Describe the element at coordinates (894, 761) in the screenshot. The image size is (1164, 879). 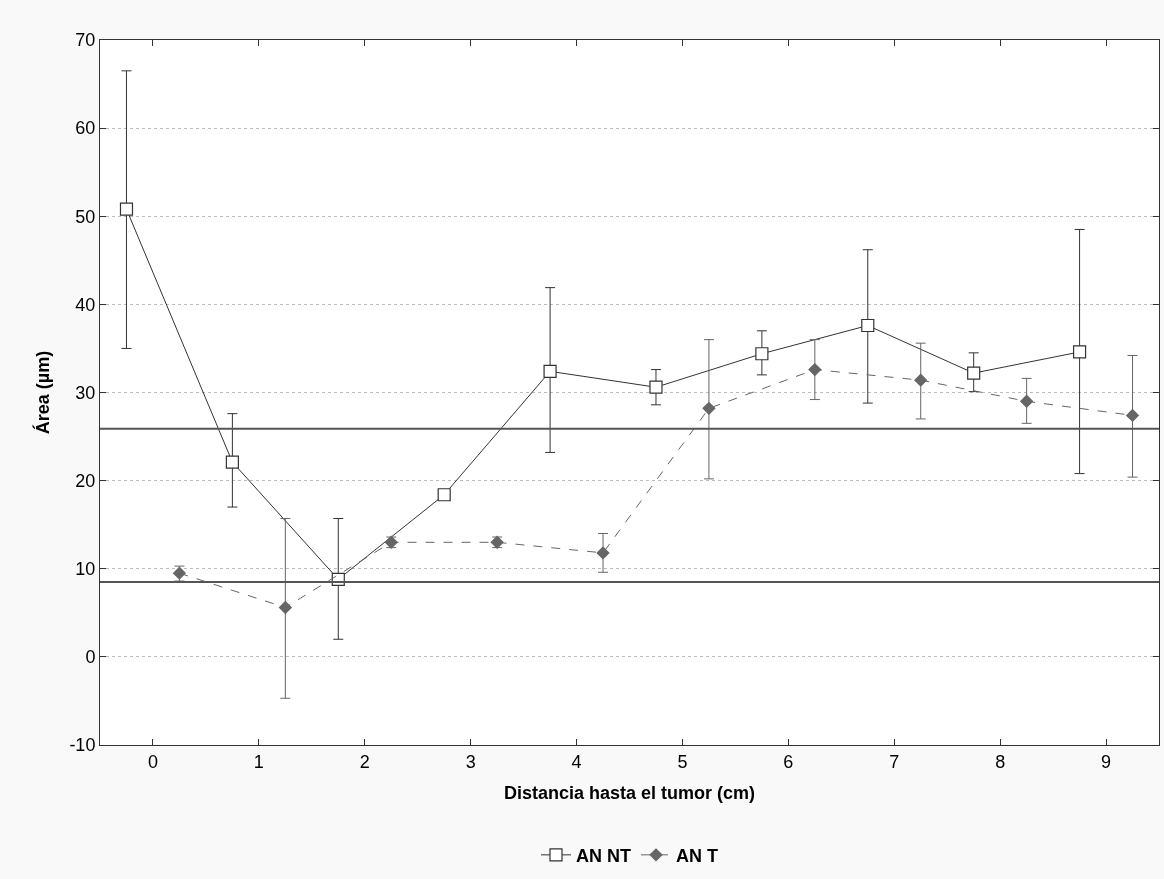
I see `x-tick-label: 7` at that location.